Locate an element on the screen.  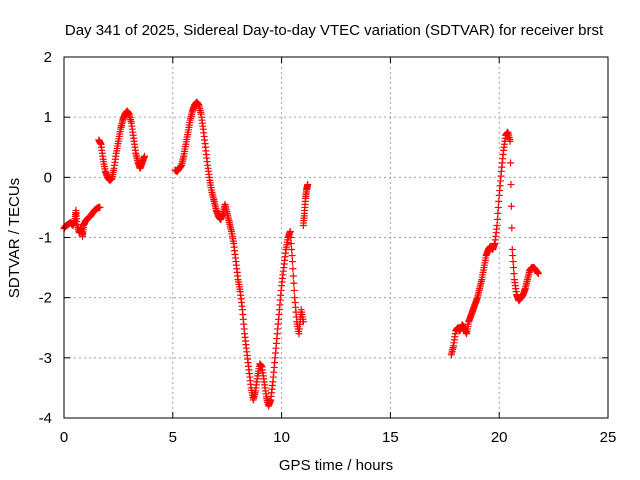
x-tick-label: 15 is located at coordinates (390, 437).